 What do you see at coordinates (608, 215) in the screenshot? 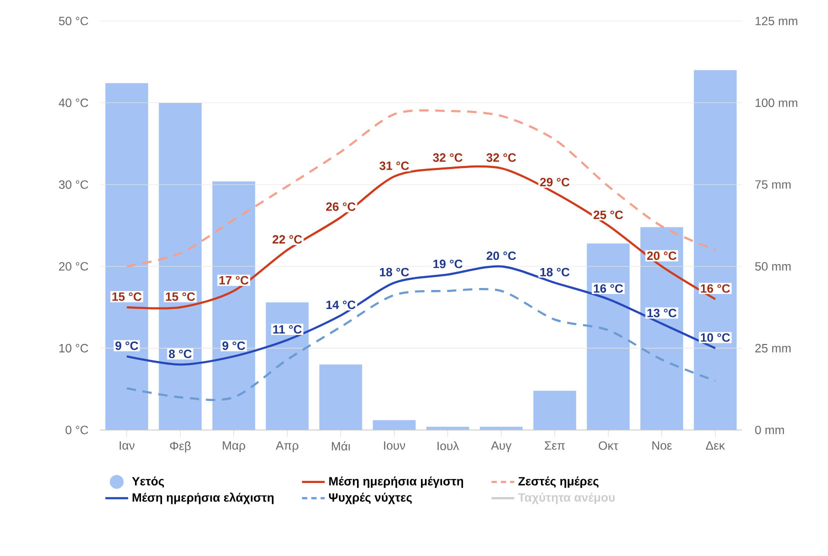
I see `data-label: 25 °C` at bounding box center [608, 215].